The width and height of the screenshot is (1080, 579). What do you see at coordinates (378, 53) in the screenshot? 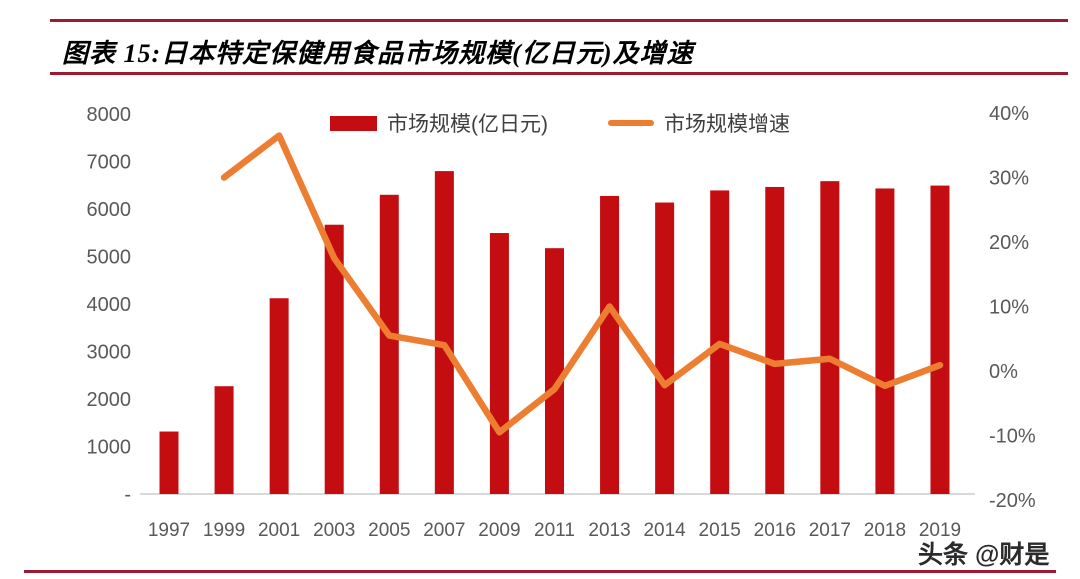
I see `figure-title: 图表 15:日本特定保健用食品市场规模(亿日元)及增速` at bounding box center [378, 53].